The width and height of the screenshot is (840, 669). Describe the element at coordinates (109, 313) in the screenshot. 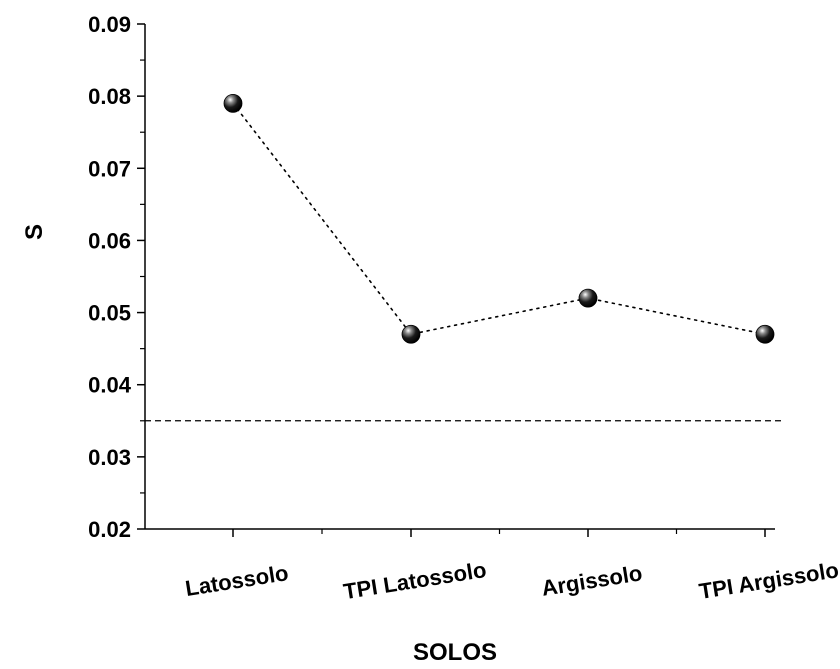

I see `y-tick-label: 0.05` at that location.